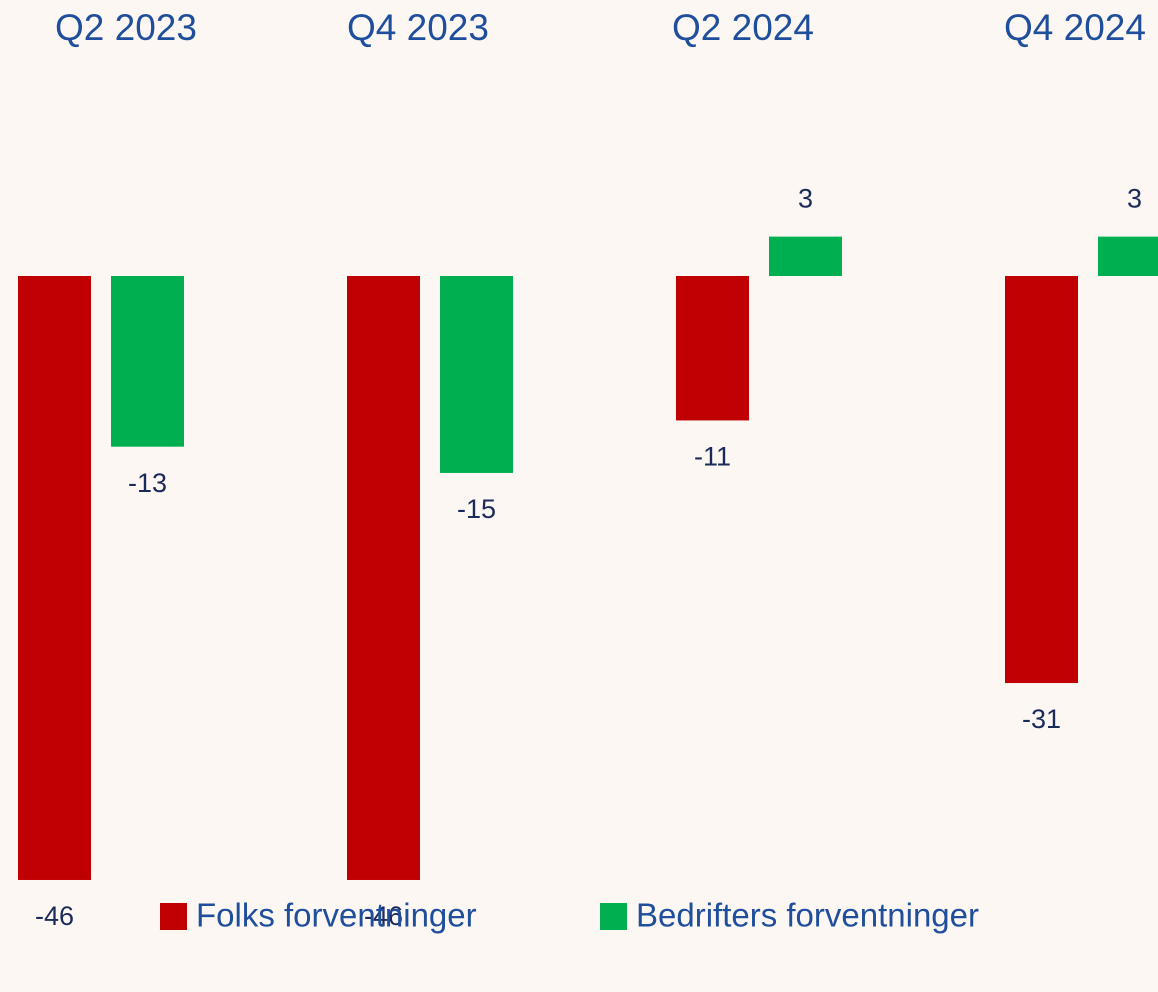  I want to click on value-label: -11, so click(712, 457).